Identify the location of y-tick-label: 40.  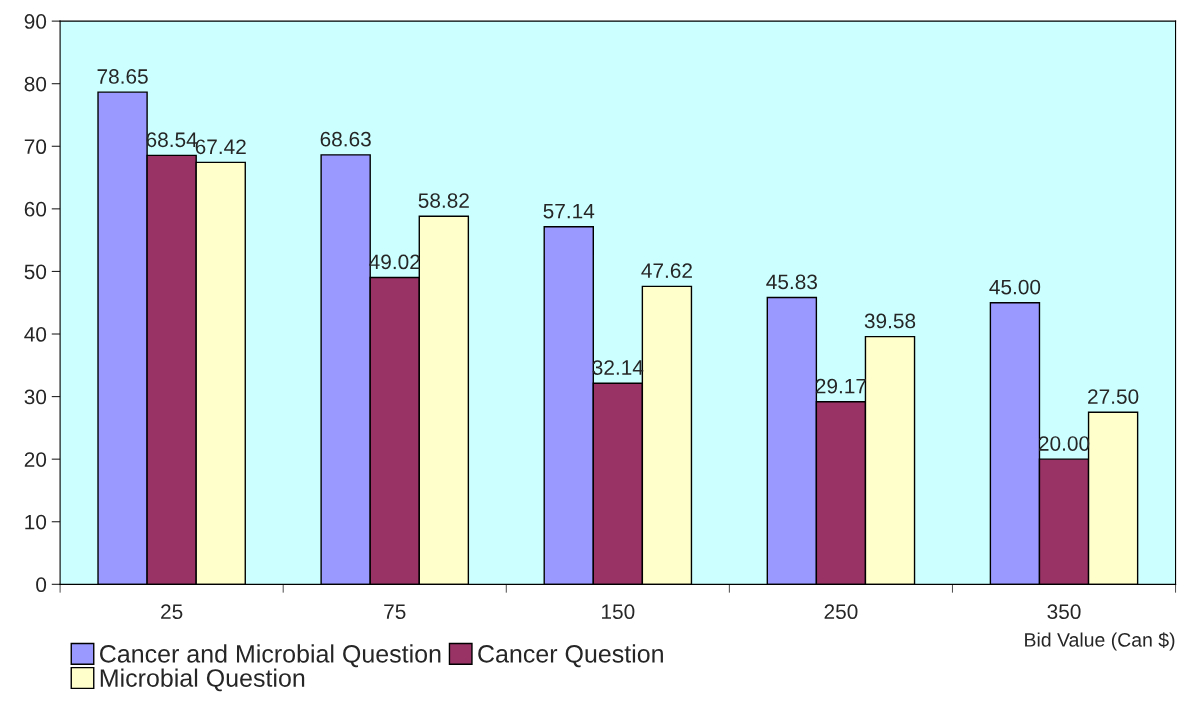
(35, 334).